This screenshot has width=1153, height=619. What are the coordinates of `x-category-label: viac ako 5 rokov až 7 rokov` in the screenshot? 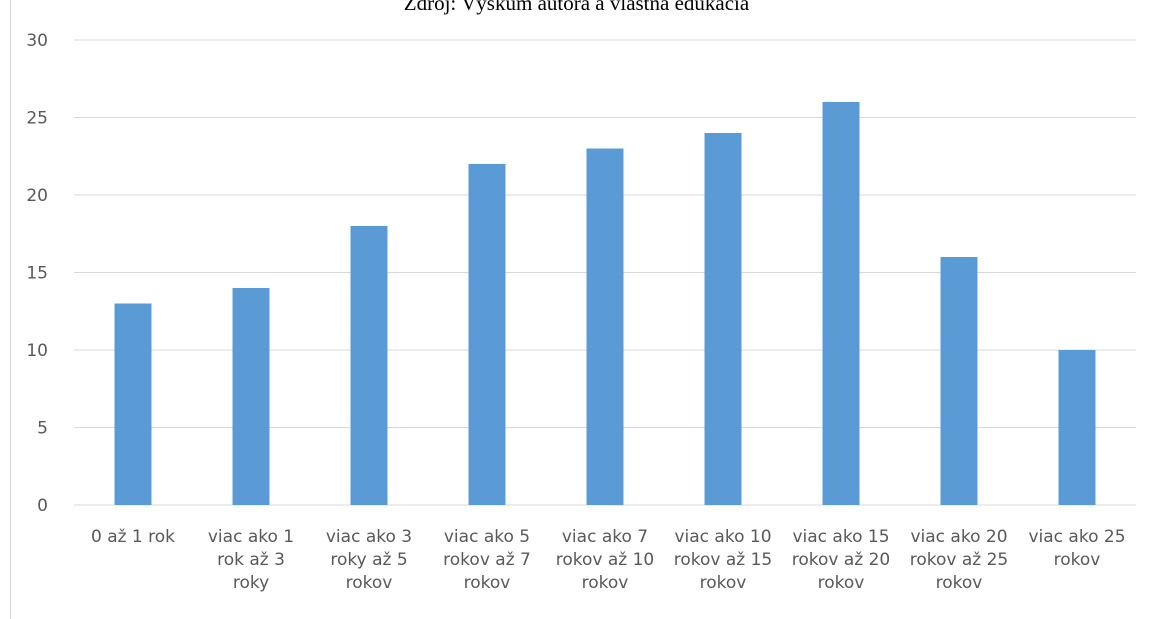 It's located at (487, 560).